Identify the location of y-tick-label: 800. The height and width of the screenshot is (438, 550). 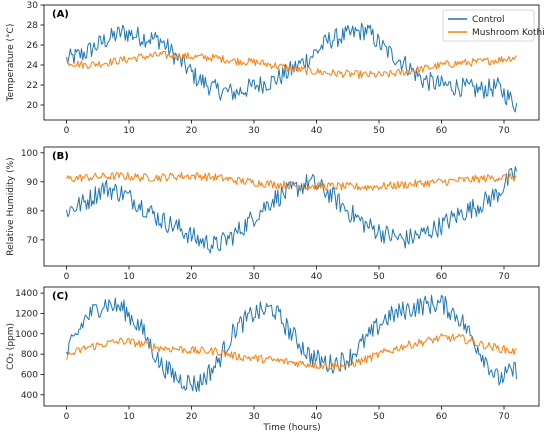
(29, 355).